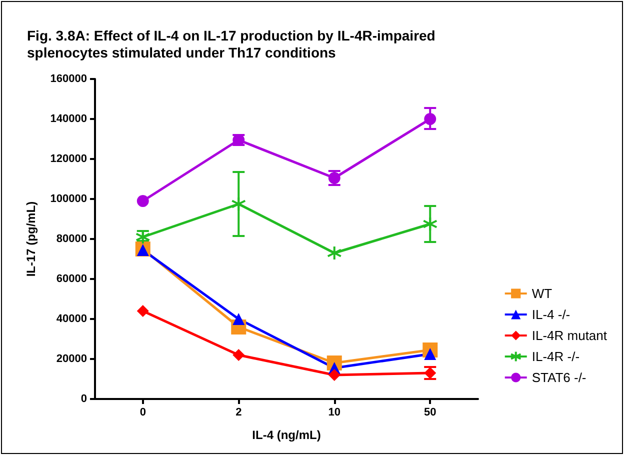 The width and height of the screenshot is (626, 457). Describe the element at coordinates (286, 435) in the screenshot. I see `x-axis-title: IL-4 (ng/mL)` at that location.